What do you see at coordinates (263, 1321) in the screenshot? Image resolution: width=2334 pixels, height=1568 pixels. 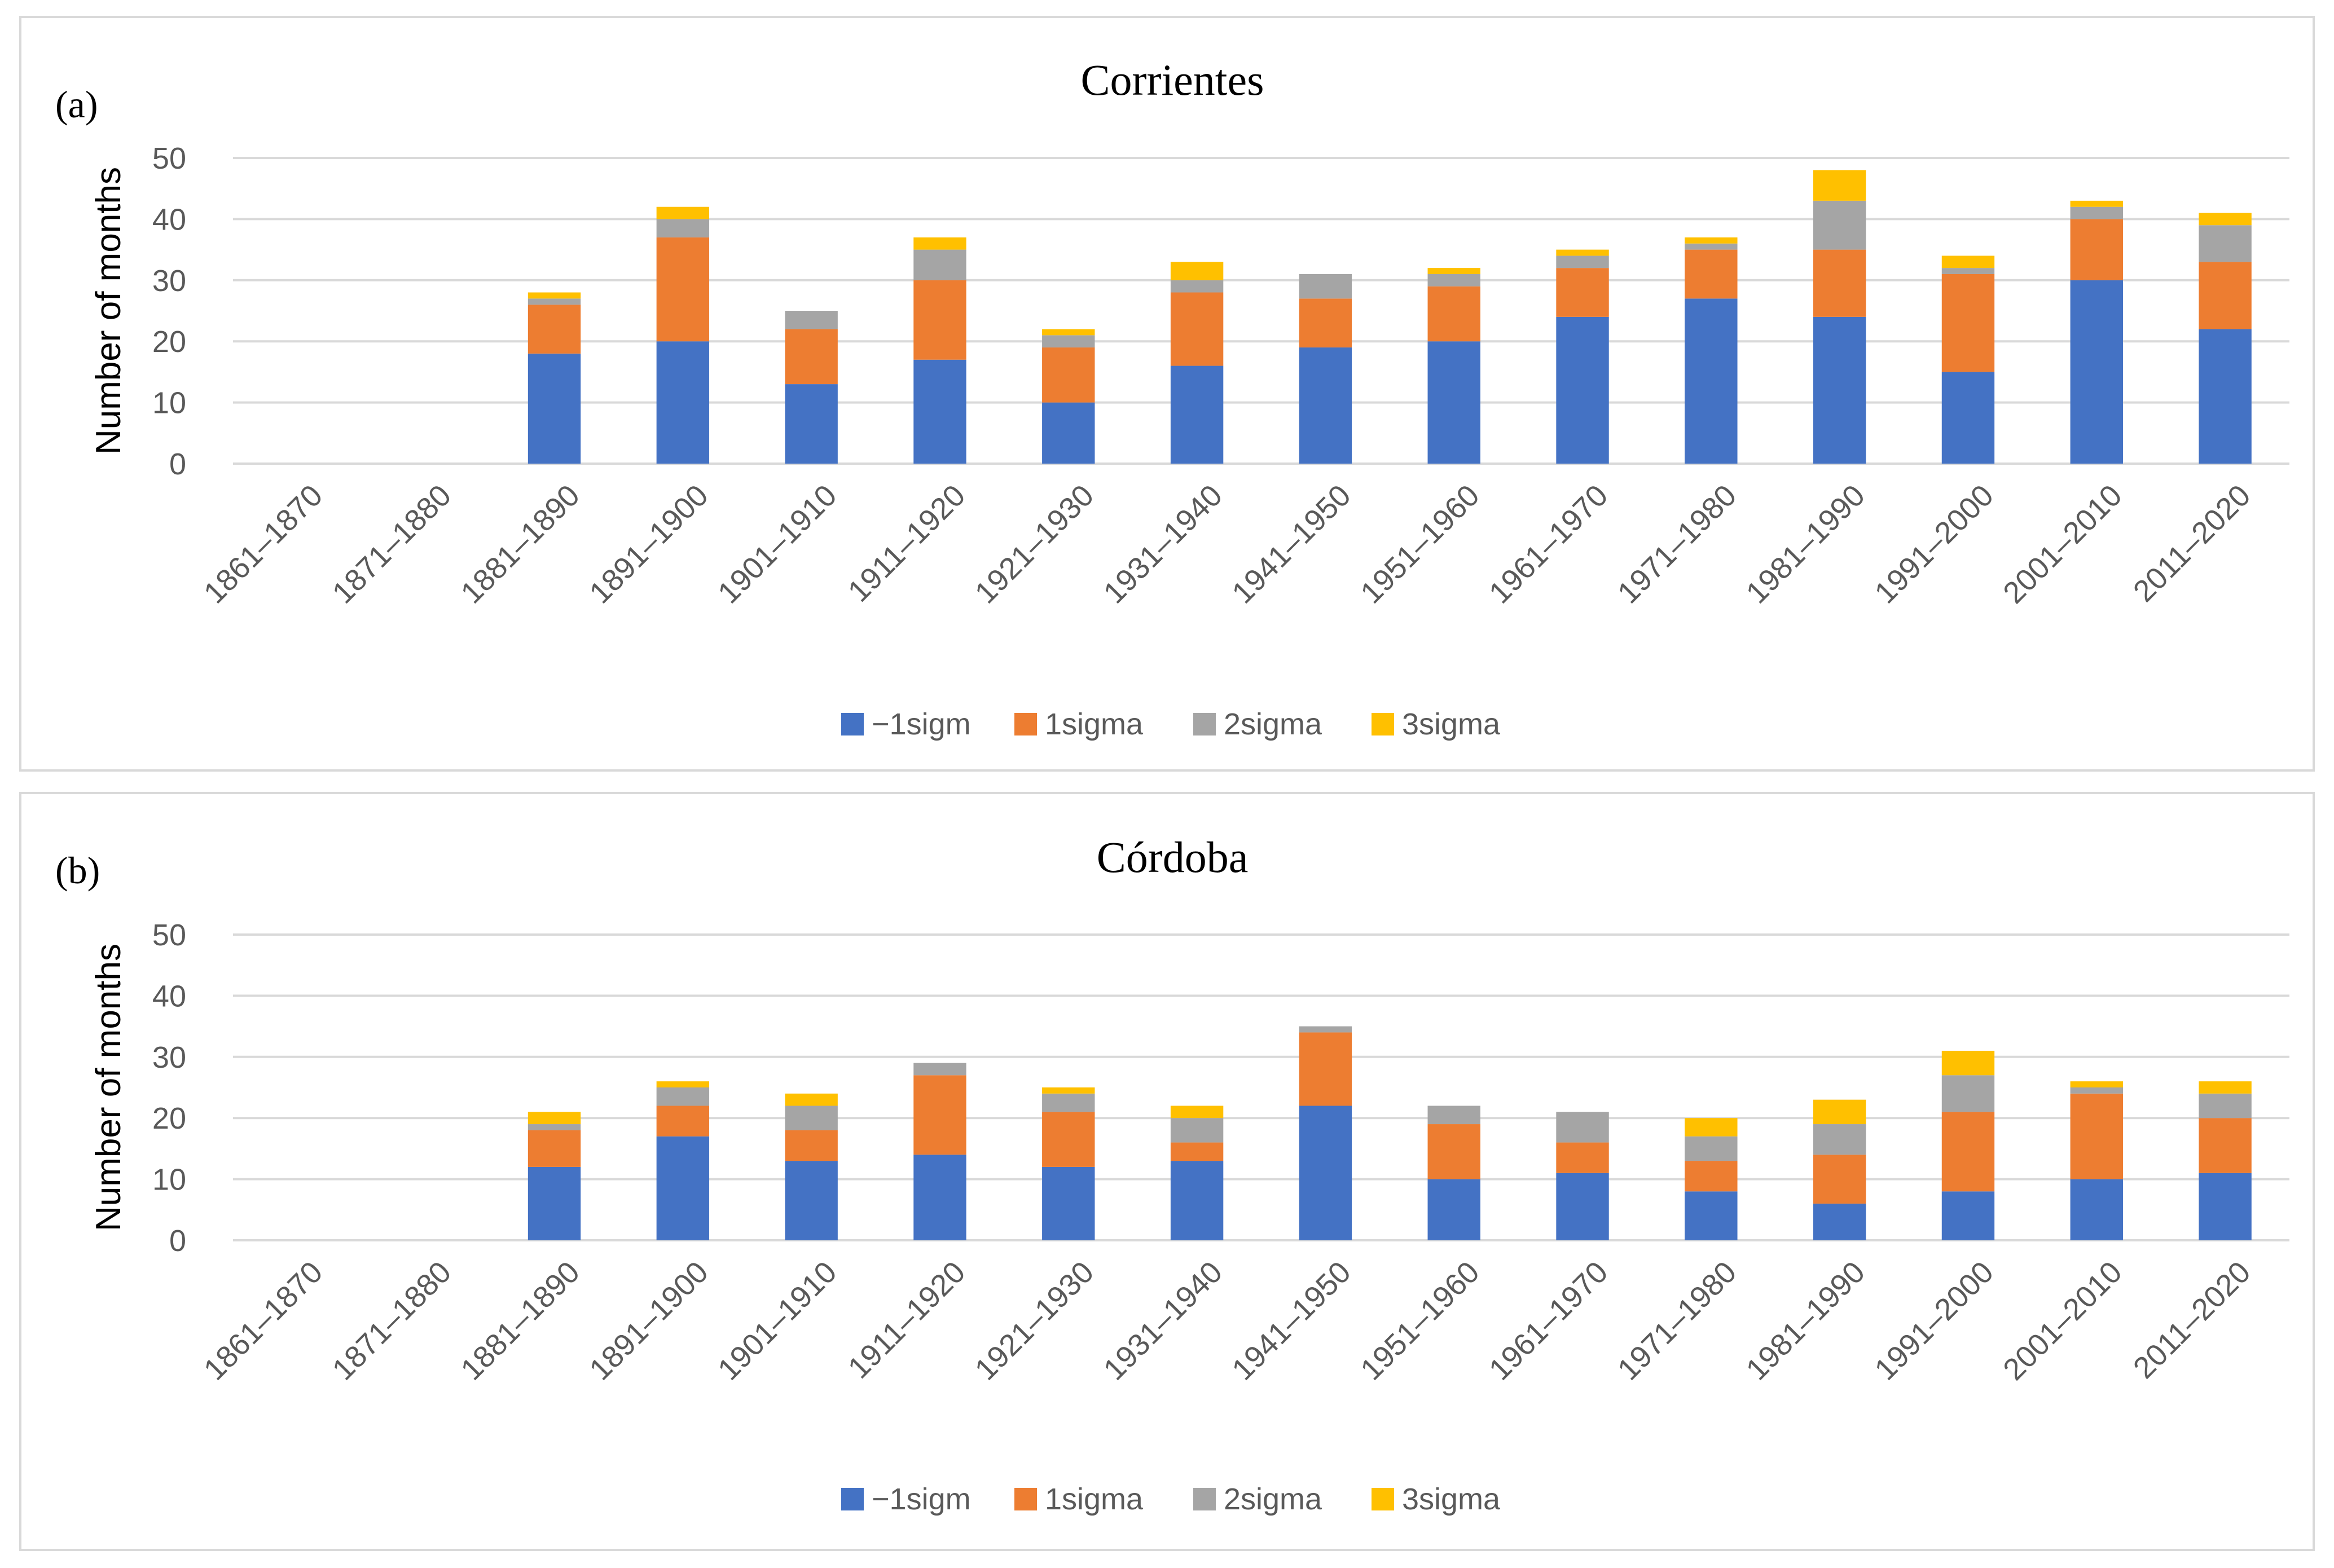 I see `x-tick-label: 1861–1870` at bounding box center [263, 1321].